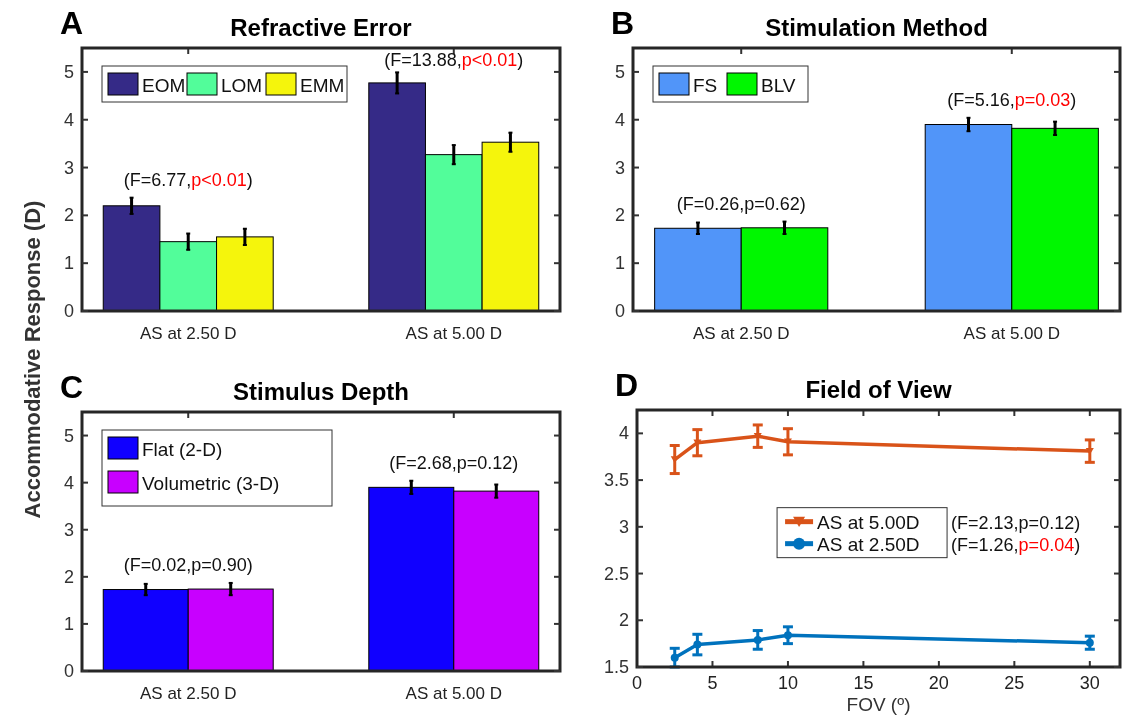 This screenshot has height=722, width=1129. What do you see at coordinates (637, 683) in the screenshot?
I see `x-tick-label: 0` at bounding box center [637, 683].